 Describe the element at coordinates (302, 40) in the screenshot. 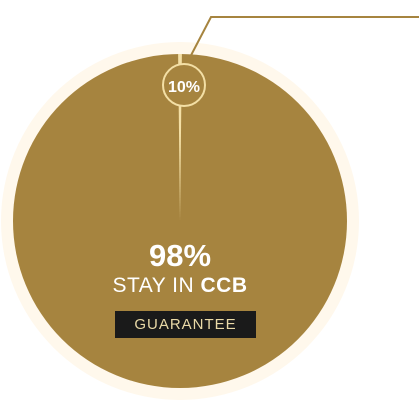

I see `callout-line` at that location.